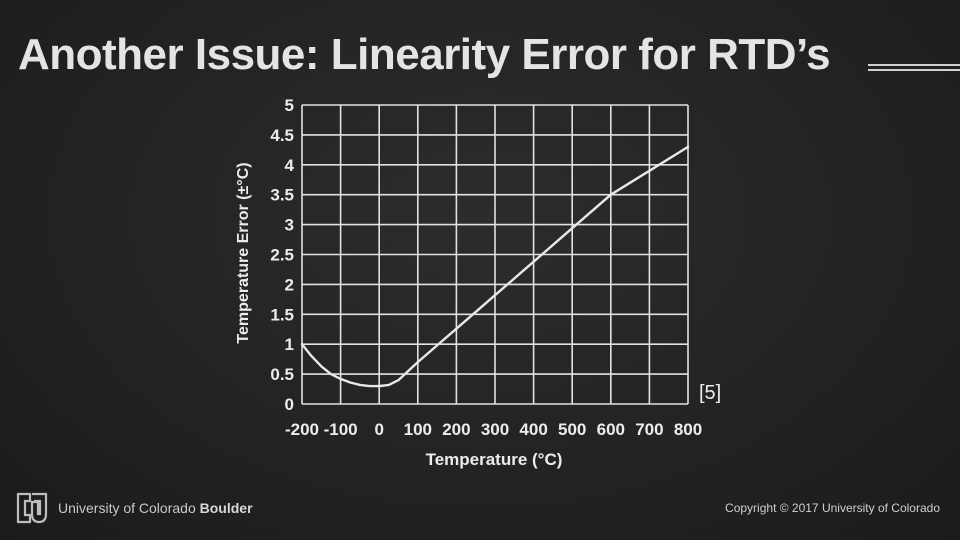 Image resolution: width=960 pixels, height=540 pixels. I want to click on x-tick-label: 700, so click(649, 429).